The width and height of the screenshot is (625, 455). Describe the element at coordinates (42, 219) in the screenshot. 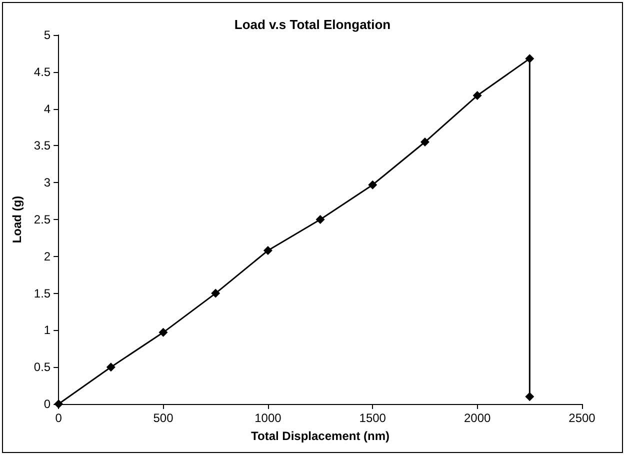

I see `y-tick-label: 2.5` at that location.